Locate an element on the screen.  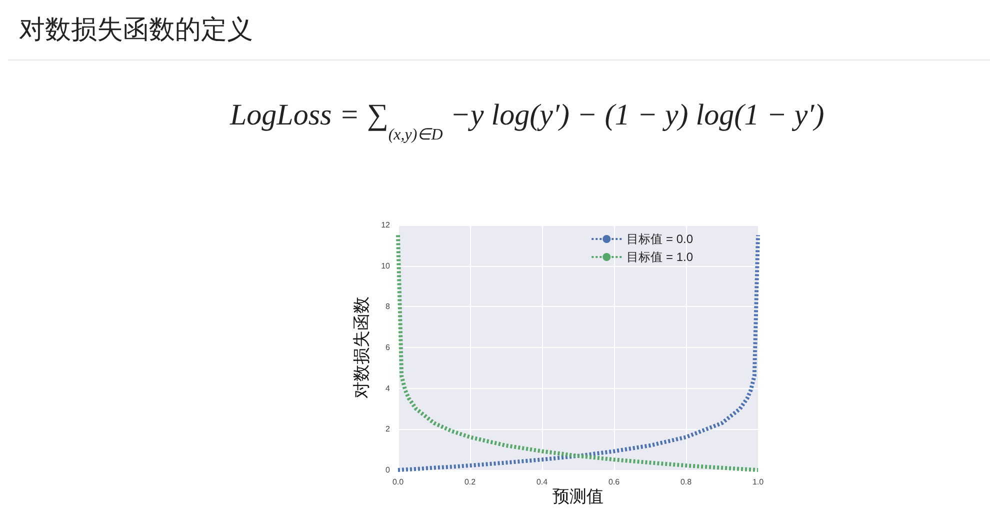
legend-label: 目标值 = 0.0 is located at coordinates (660, 239).